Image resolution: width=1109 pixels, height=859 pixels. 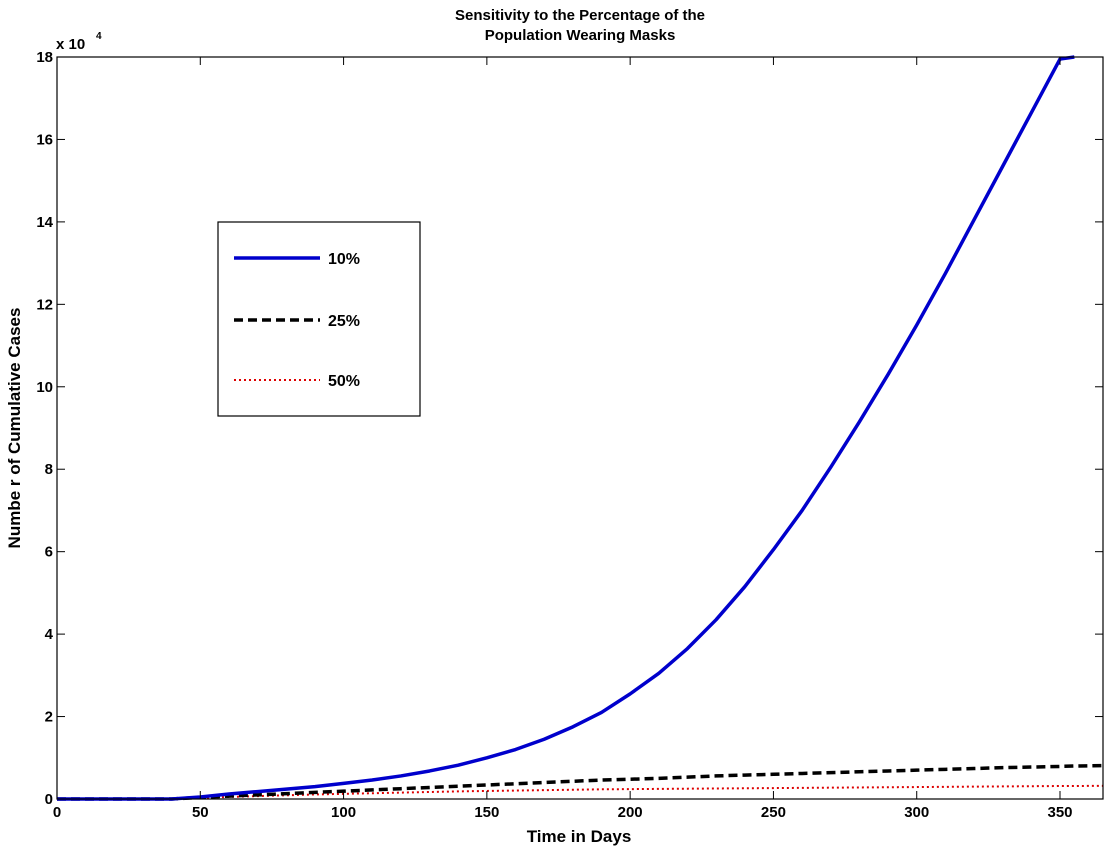 I want to click on x-tick-label: 200, so click(x=630, y=812).